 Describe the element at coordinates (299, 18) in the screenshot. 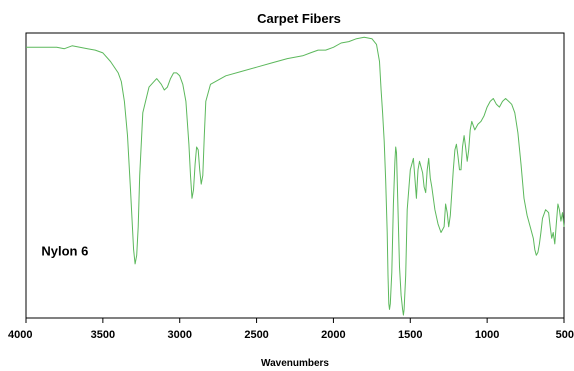

I see `chart-title: Carpet Fibers` at that location.